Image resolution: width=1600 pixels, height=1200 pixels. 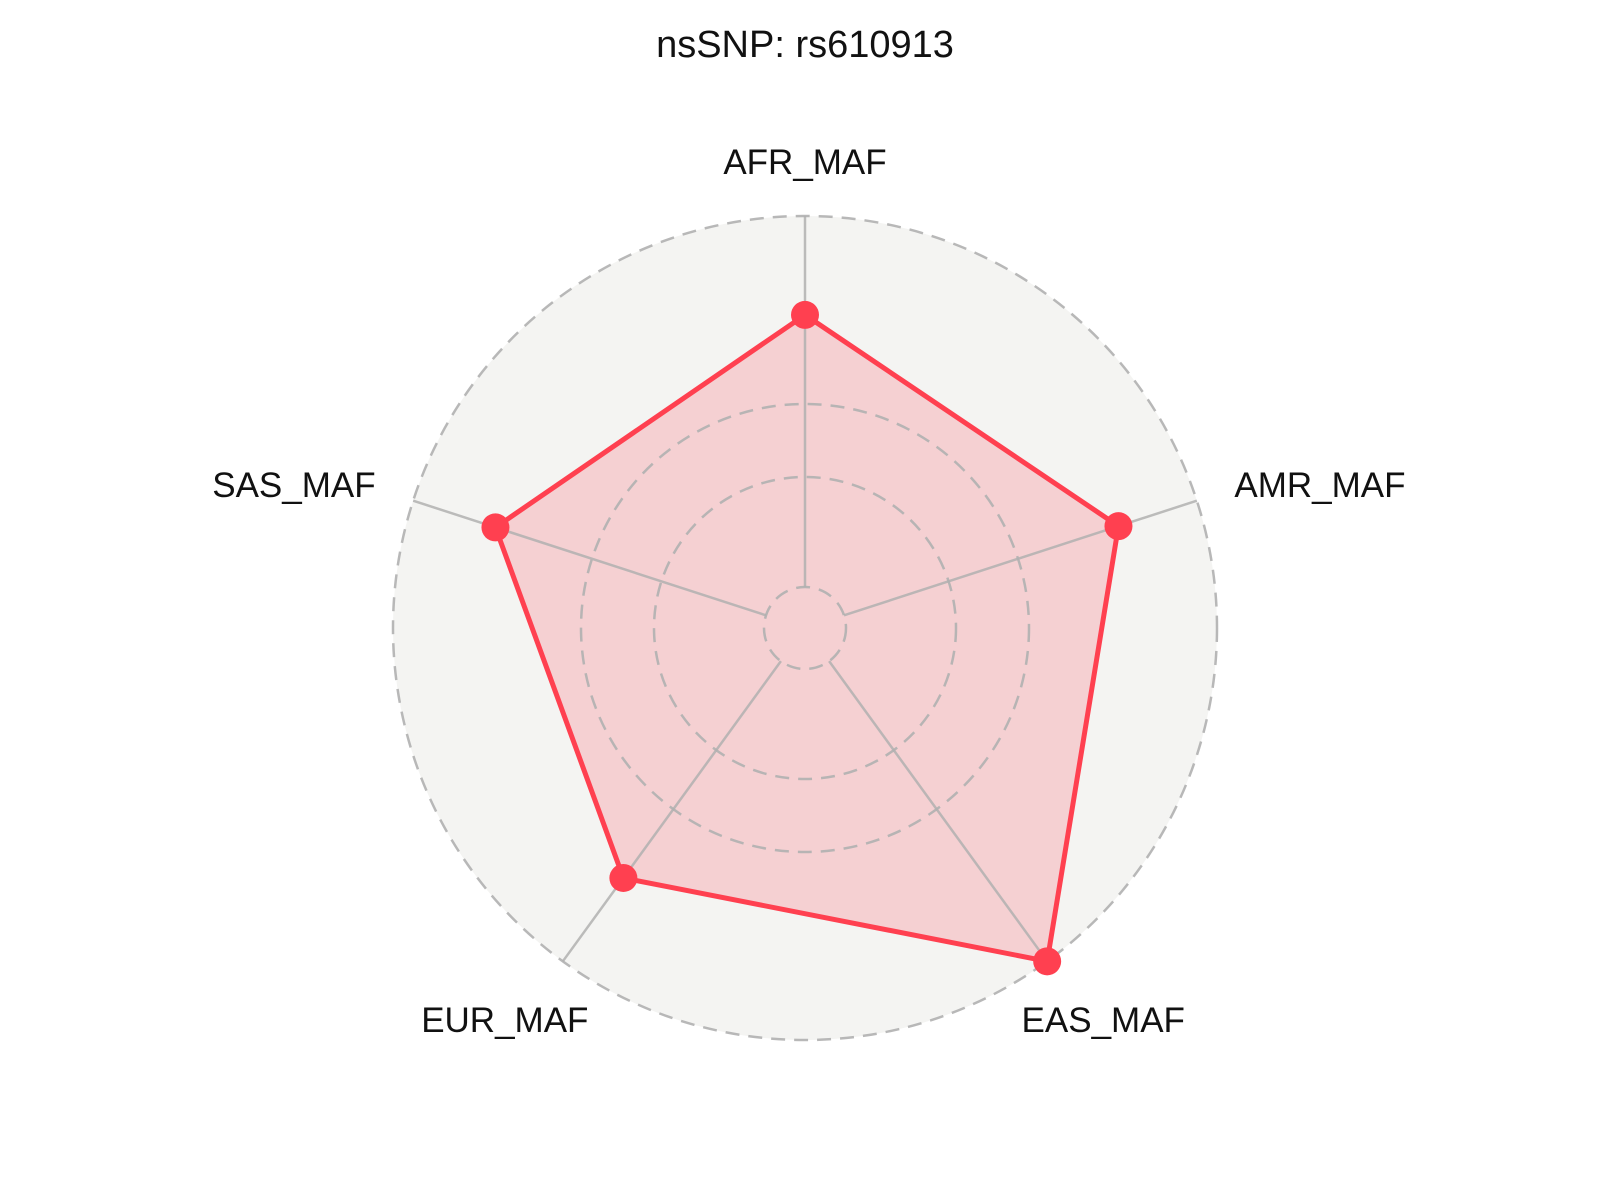 What do you see at coordinates (804, 162) in the screenshot?
I see `category-label-afr_maf: AFR_MAF` at bounding box center [804, 162].